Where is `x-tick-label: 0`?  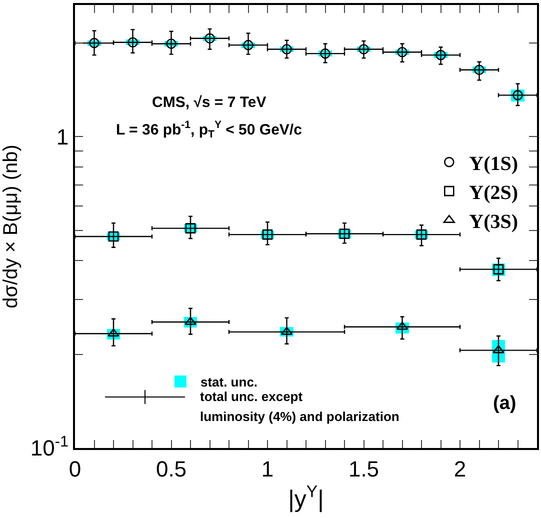
x-tick-label: 0 is located at coordinates (75, 469).